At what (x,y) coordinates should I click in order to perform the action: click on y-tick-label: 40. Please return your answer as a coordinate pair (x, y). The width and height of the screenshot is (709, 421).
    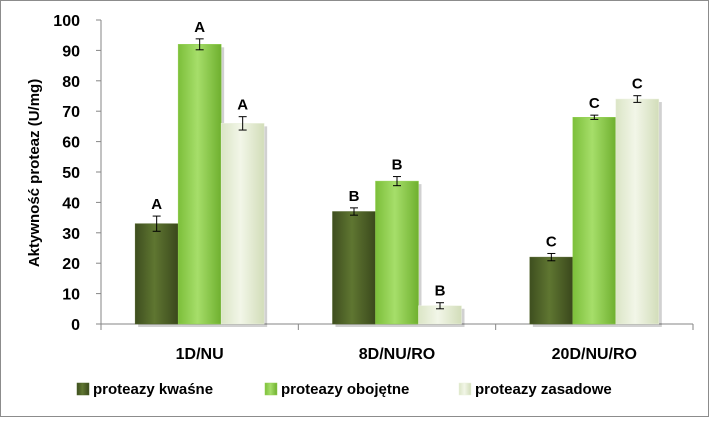
    Looking at the image, I should click on (71, 203).